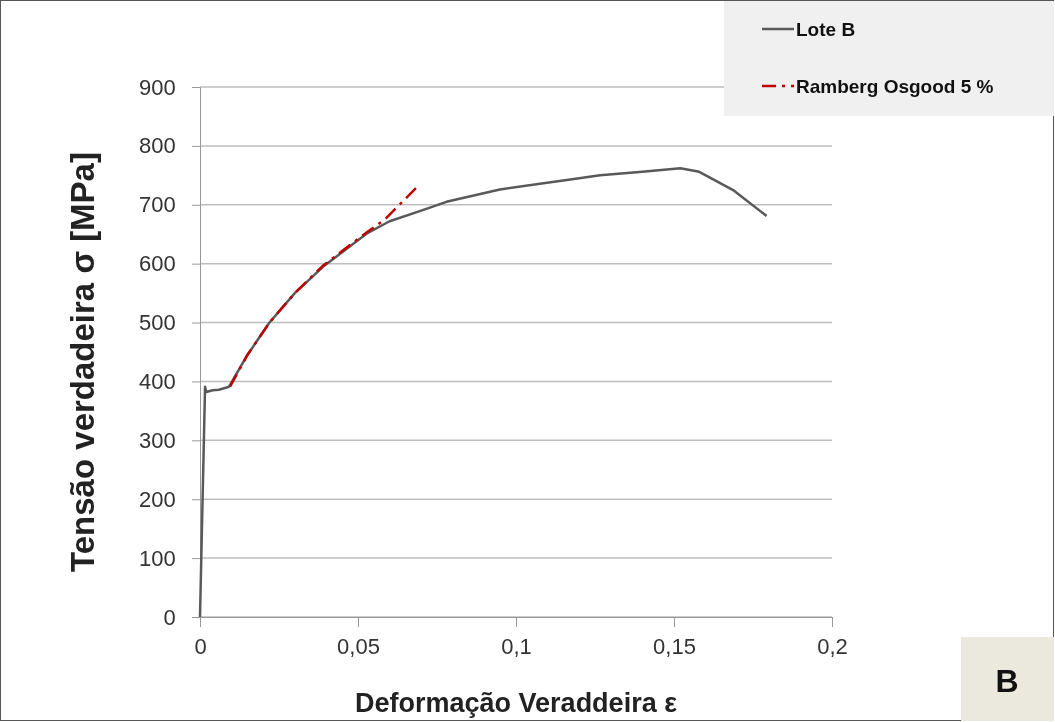 The height and width of the screenshot is (722, 1055). Describe the element at coordinates (157, 264) in the screenshot. I see `y-tick-label: 600` at that location.